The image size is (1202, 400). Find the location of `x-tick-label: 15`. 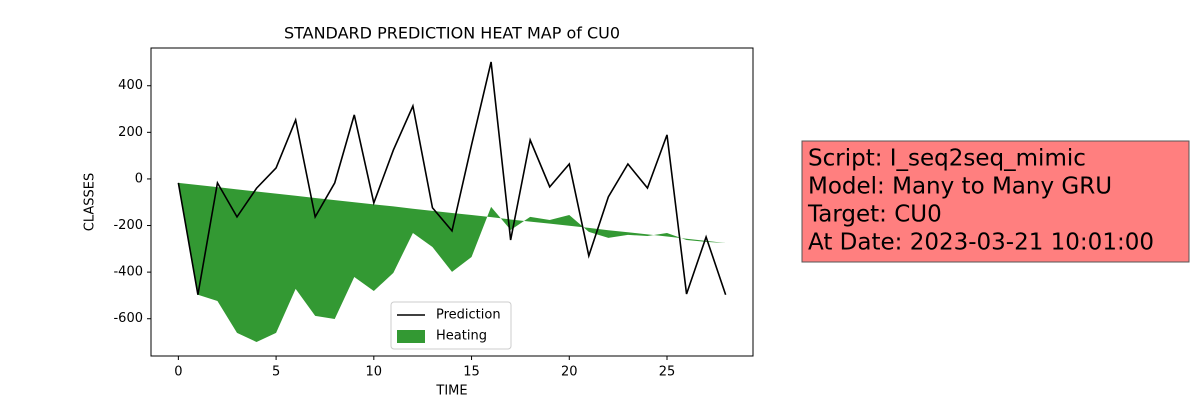

x-tick-label: 15 is located at coordinates (471, 372).